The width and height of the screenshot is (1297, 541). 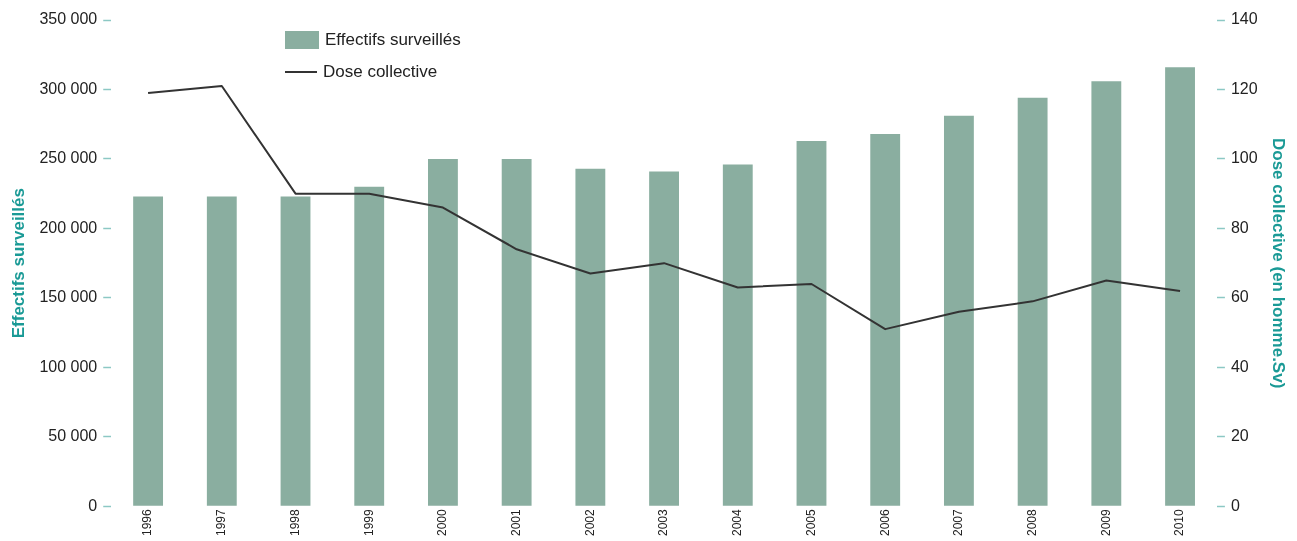 I want to click on y2-tick-label: 40, so click(x=1239, y=366).